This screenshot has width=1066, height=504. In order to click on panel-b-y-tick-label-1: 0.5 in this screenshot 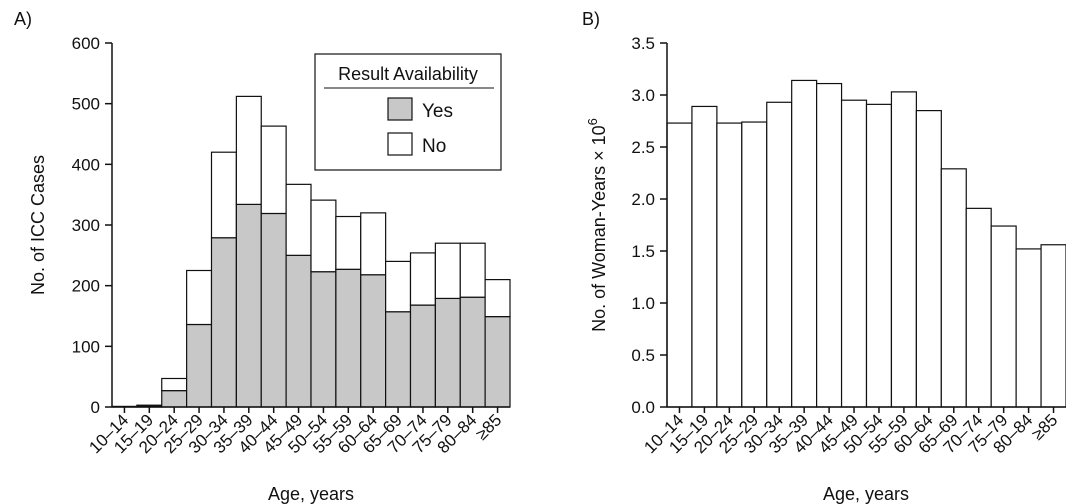, I will do `click(643, 355)`.